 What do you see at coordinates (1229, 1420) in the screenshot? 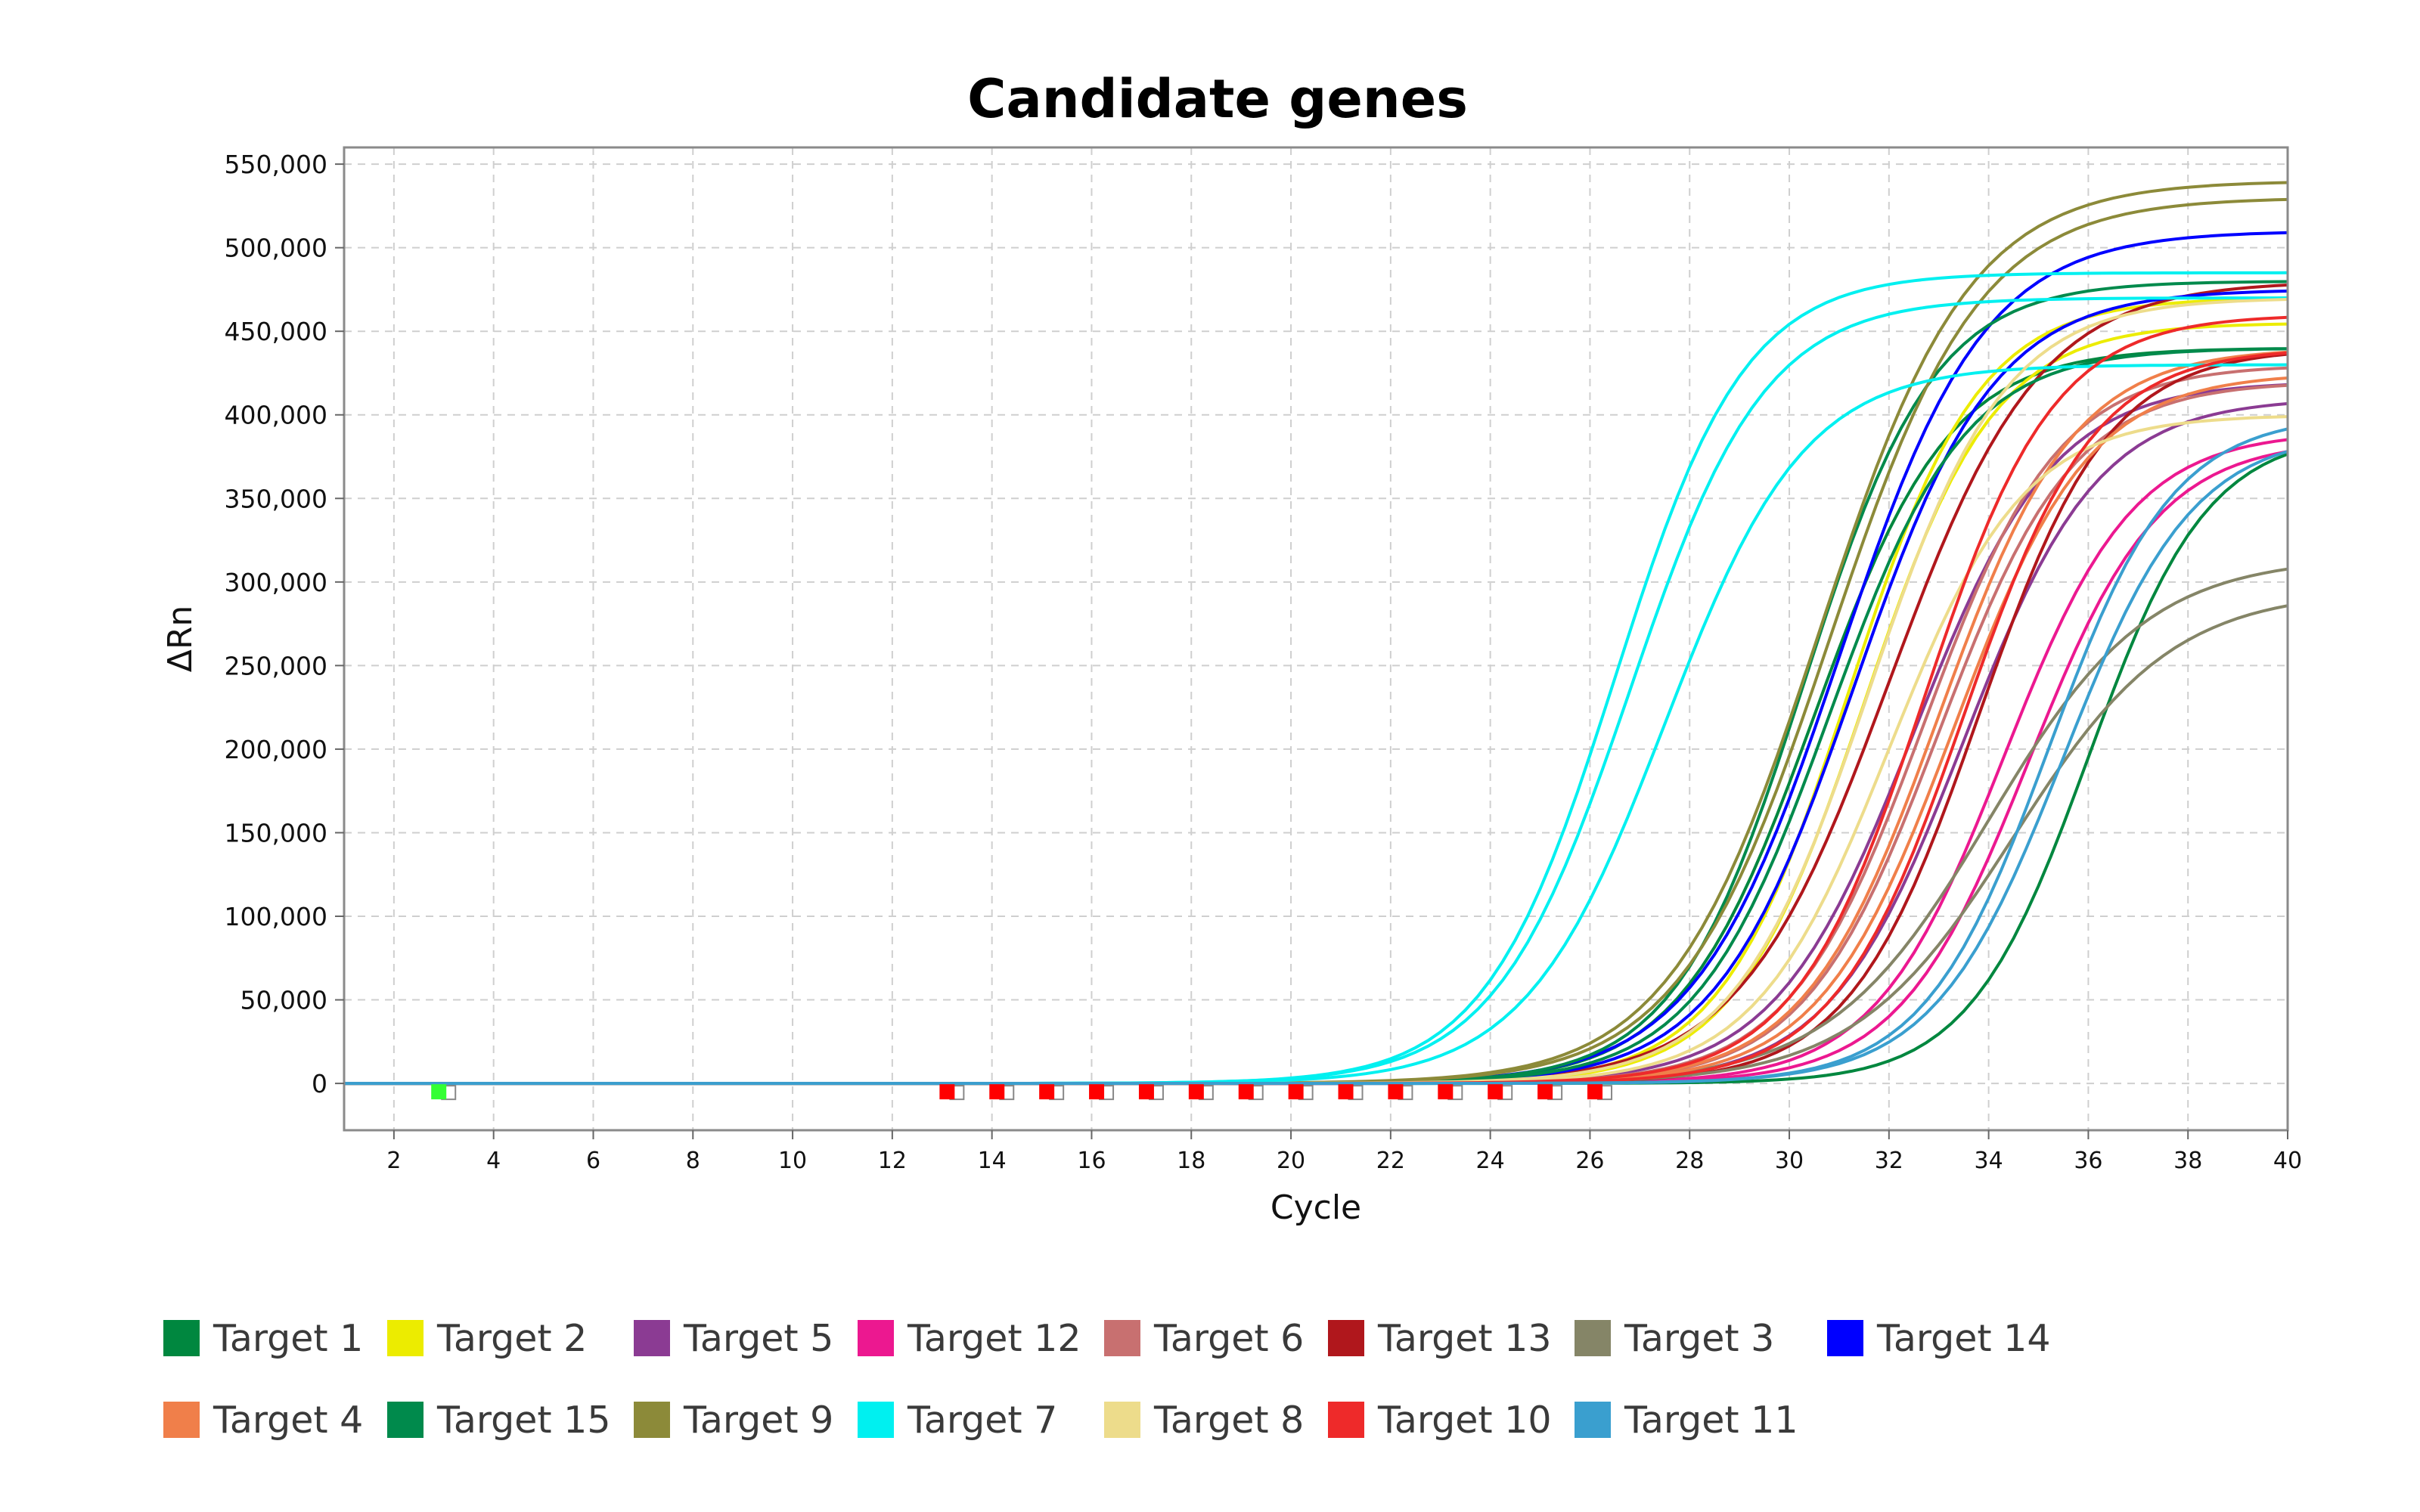
I see `legend-label: Target 8` at bounding box center [1229, 1420].